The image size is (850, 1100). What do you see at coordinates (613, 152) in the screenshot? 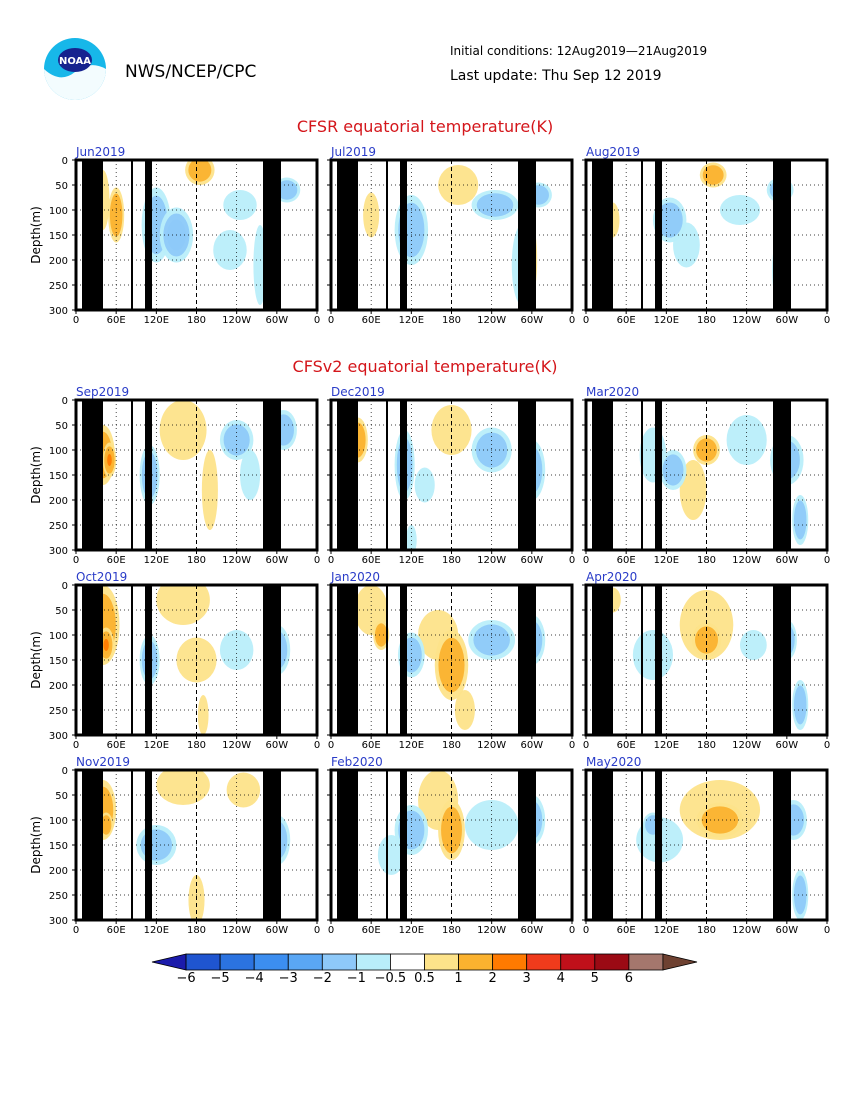
I see `panel-month-label: Aug2019` at bounding box center [613, 152].